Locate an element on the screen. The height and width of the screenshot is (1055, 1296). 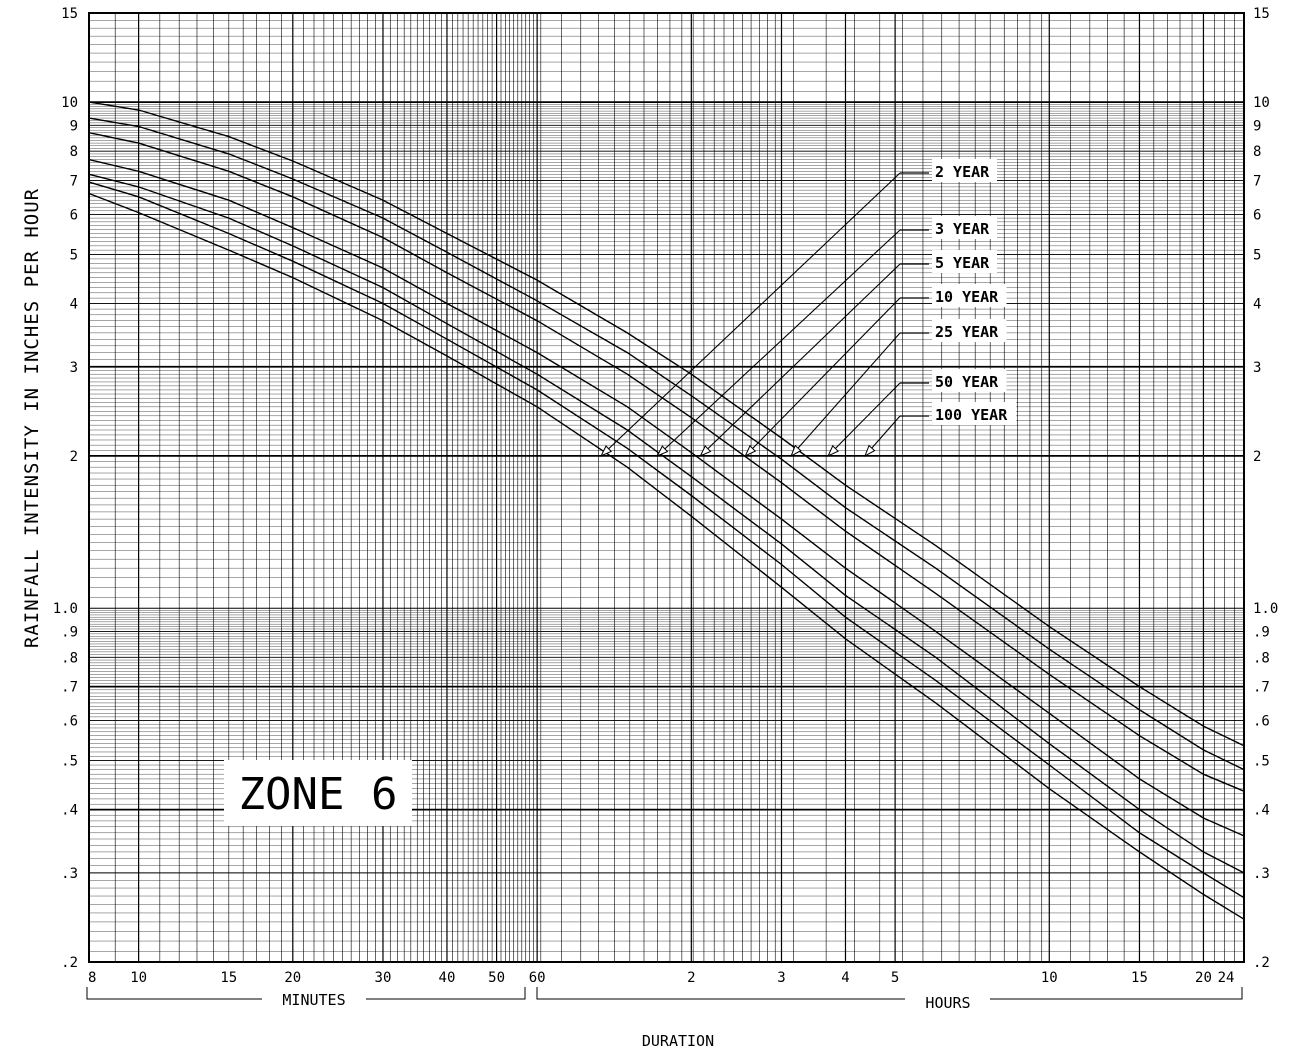
minutes-bracket-right is located at coordinates (446, 993).